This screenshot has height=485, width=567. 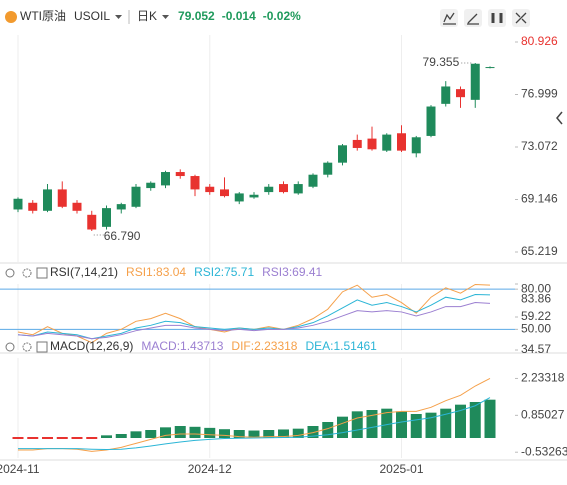 What do you see at coordinates (536, 329) in the screenshot?
I see `y-tick-label: 50.00` at bounding box center [536, 329].